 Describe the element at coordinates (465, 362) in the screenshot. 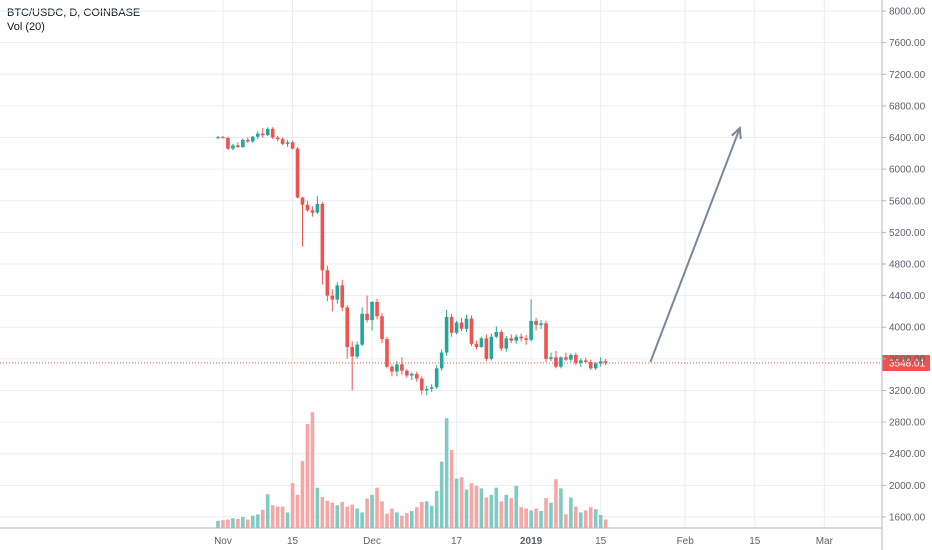

I see `last-price-line: 3548.01` at that location.